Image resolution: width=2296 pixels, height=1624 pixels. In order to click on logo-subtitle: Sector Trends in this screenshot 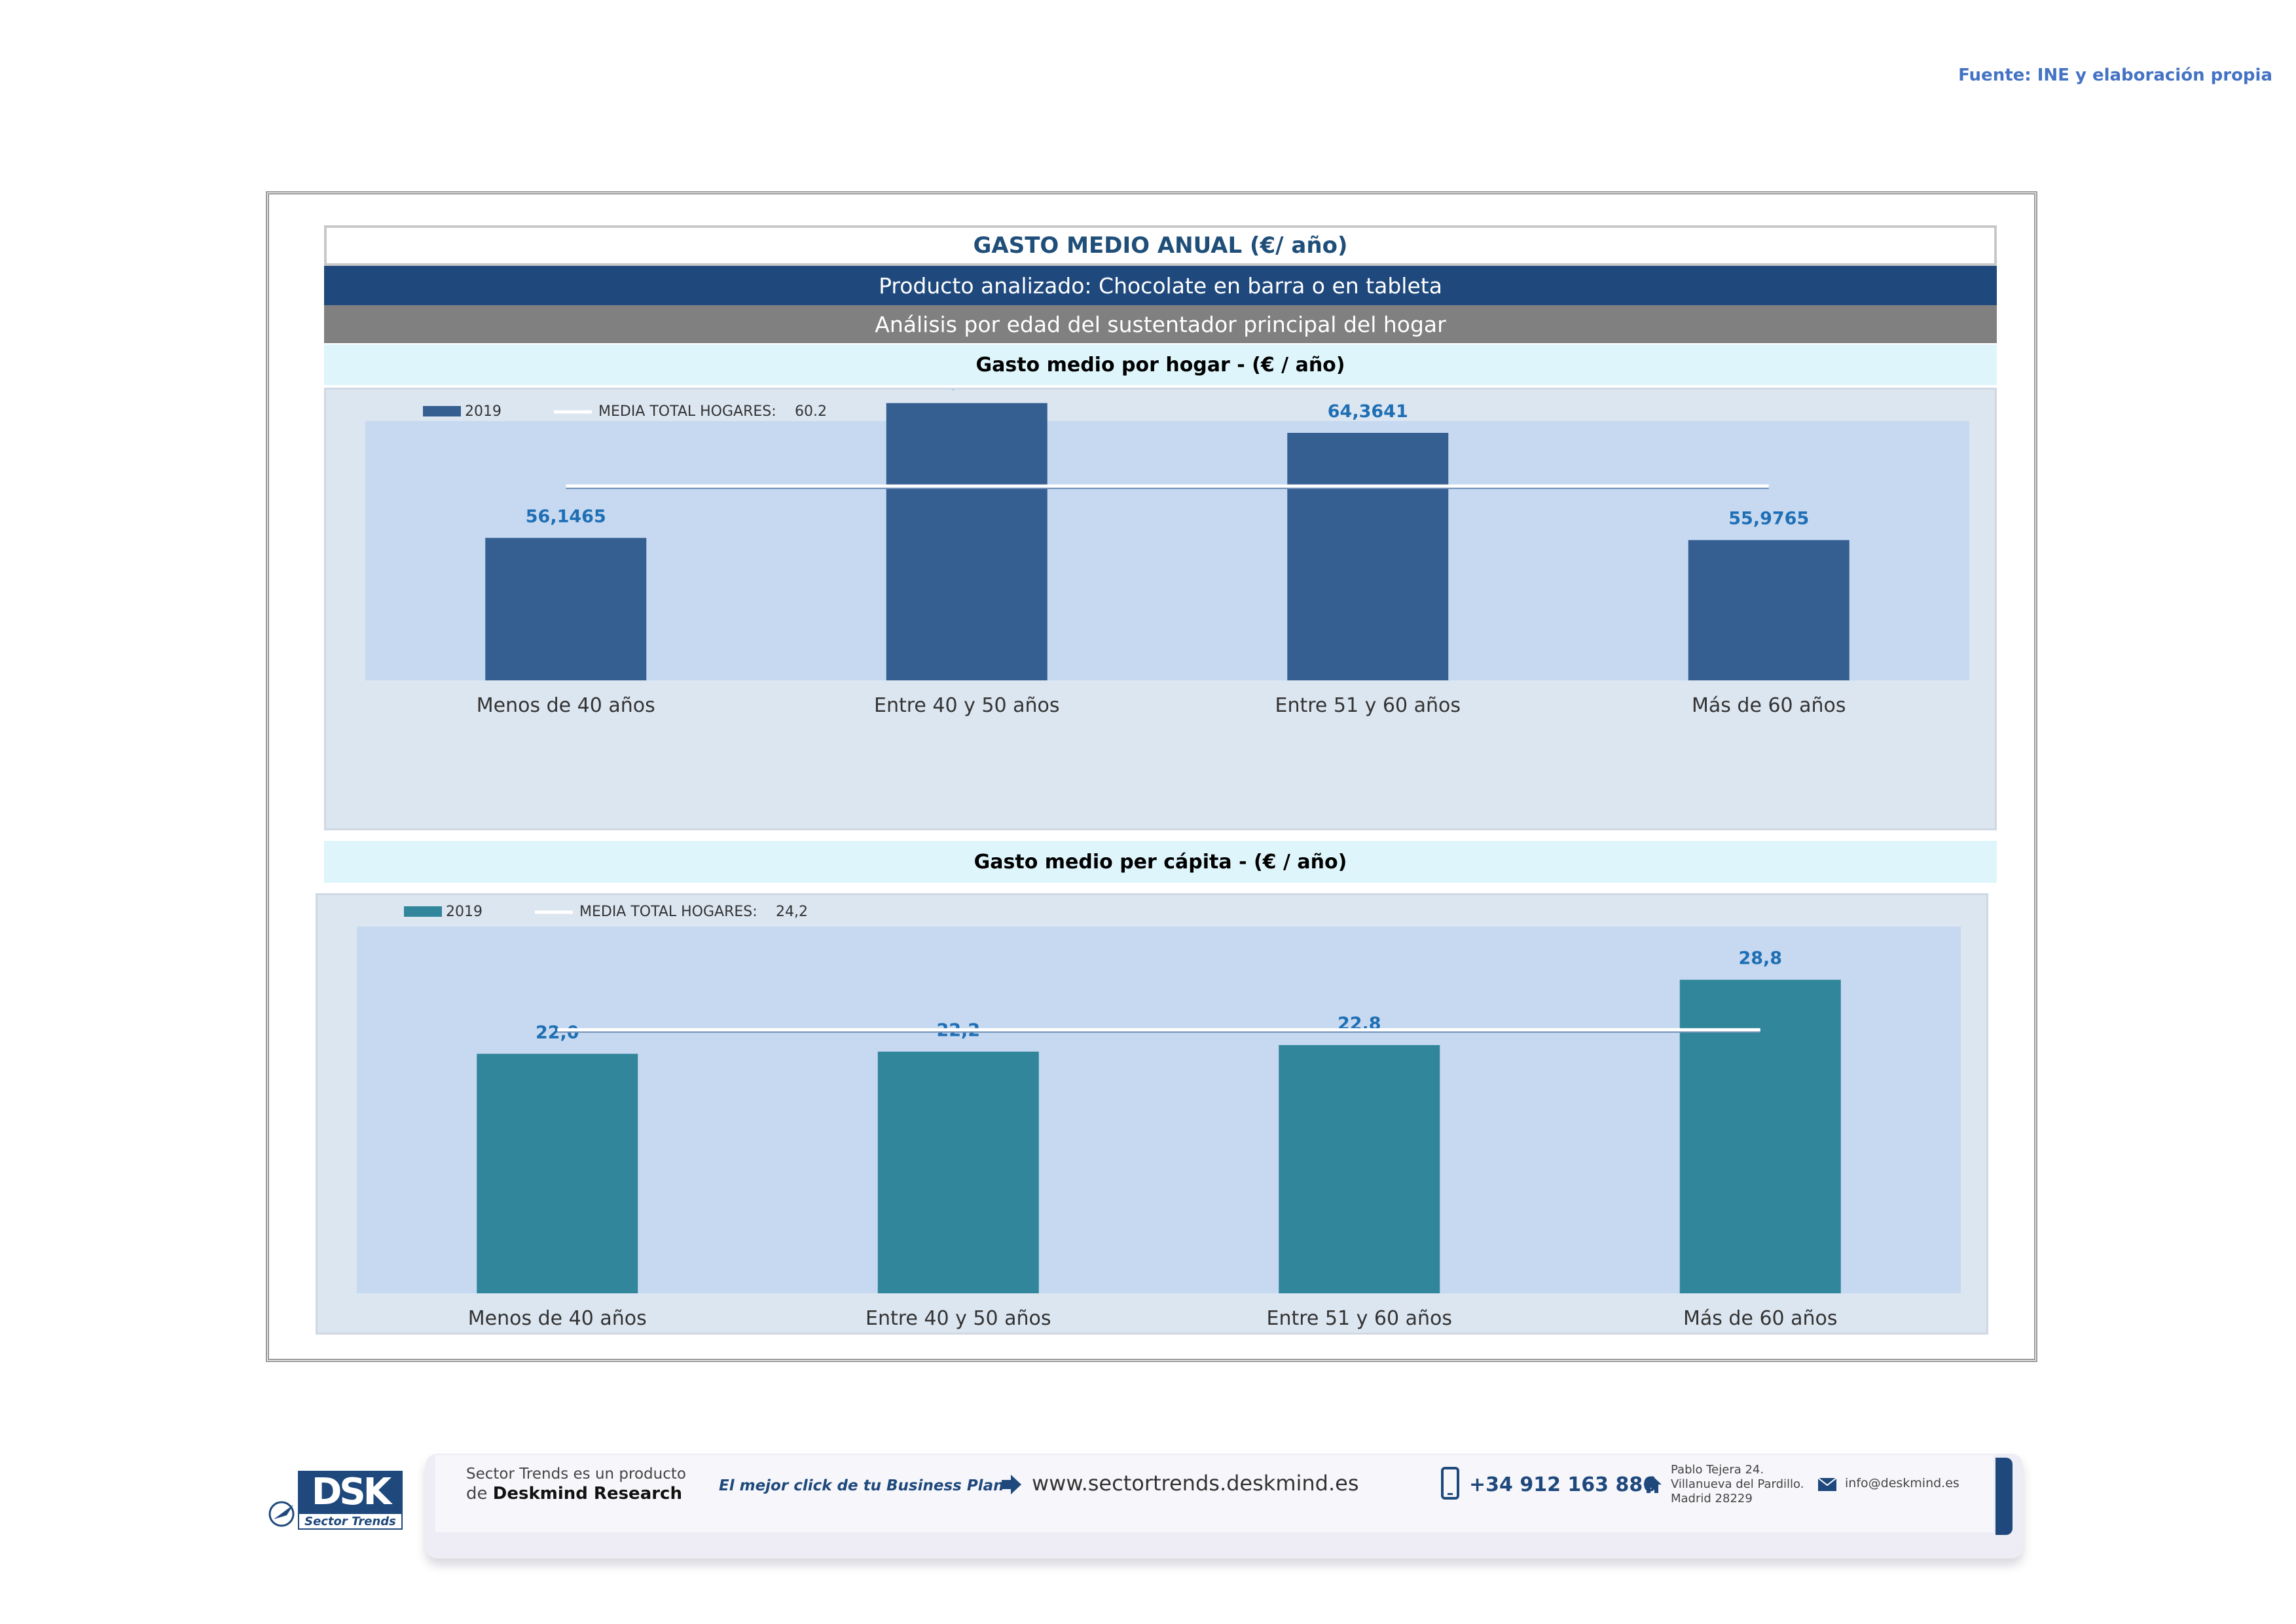, I will do `click(350, 1521)`.